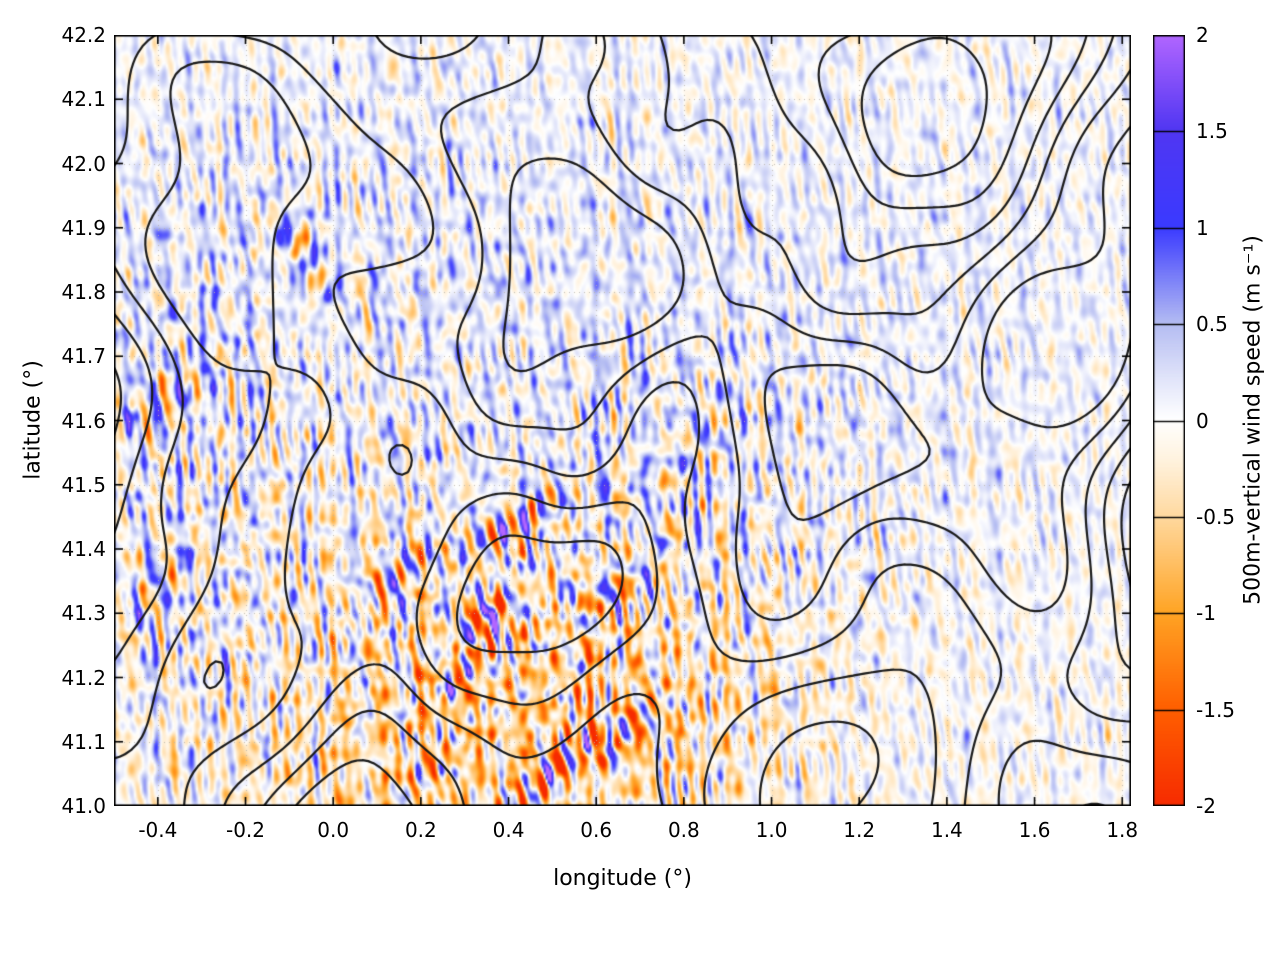 Image resolution: width=1280 pixels, height=960 pixels. Describe the element at coordinates (83, 677) in the screenshot. I see `y-tick-label: 41.2` at that location.